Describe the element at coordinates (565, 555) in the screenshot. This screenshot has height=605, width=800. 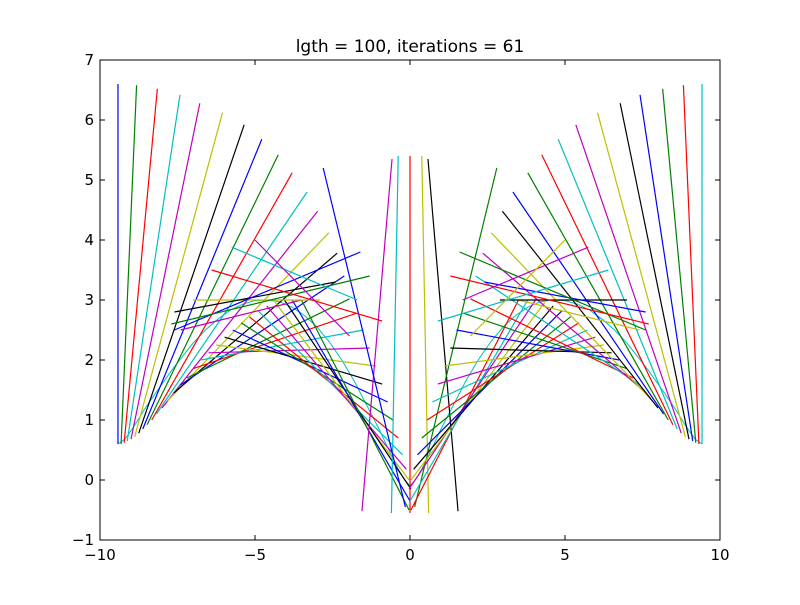
I see `x-tick-label: 5` at that location.